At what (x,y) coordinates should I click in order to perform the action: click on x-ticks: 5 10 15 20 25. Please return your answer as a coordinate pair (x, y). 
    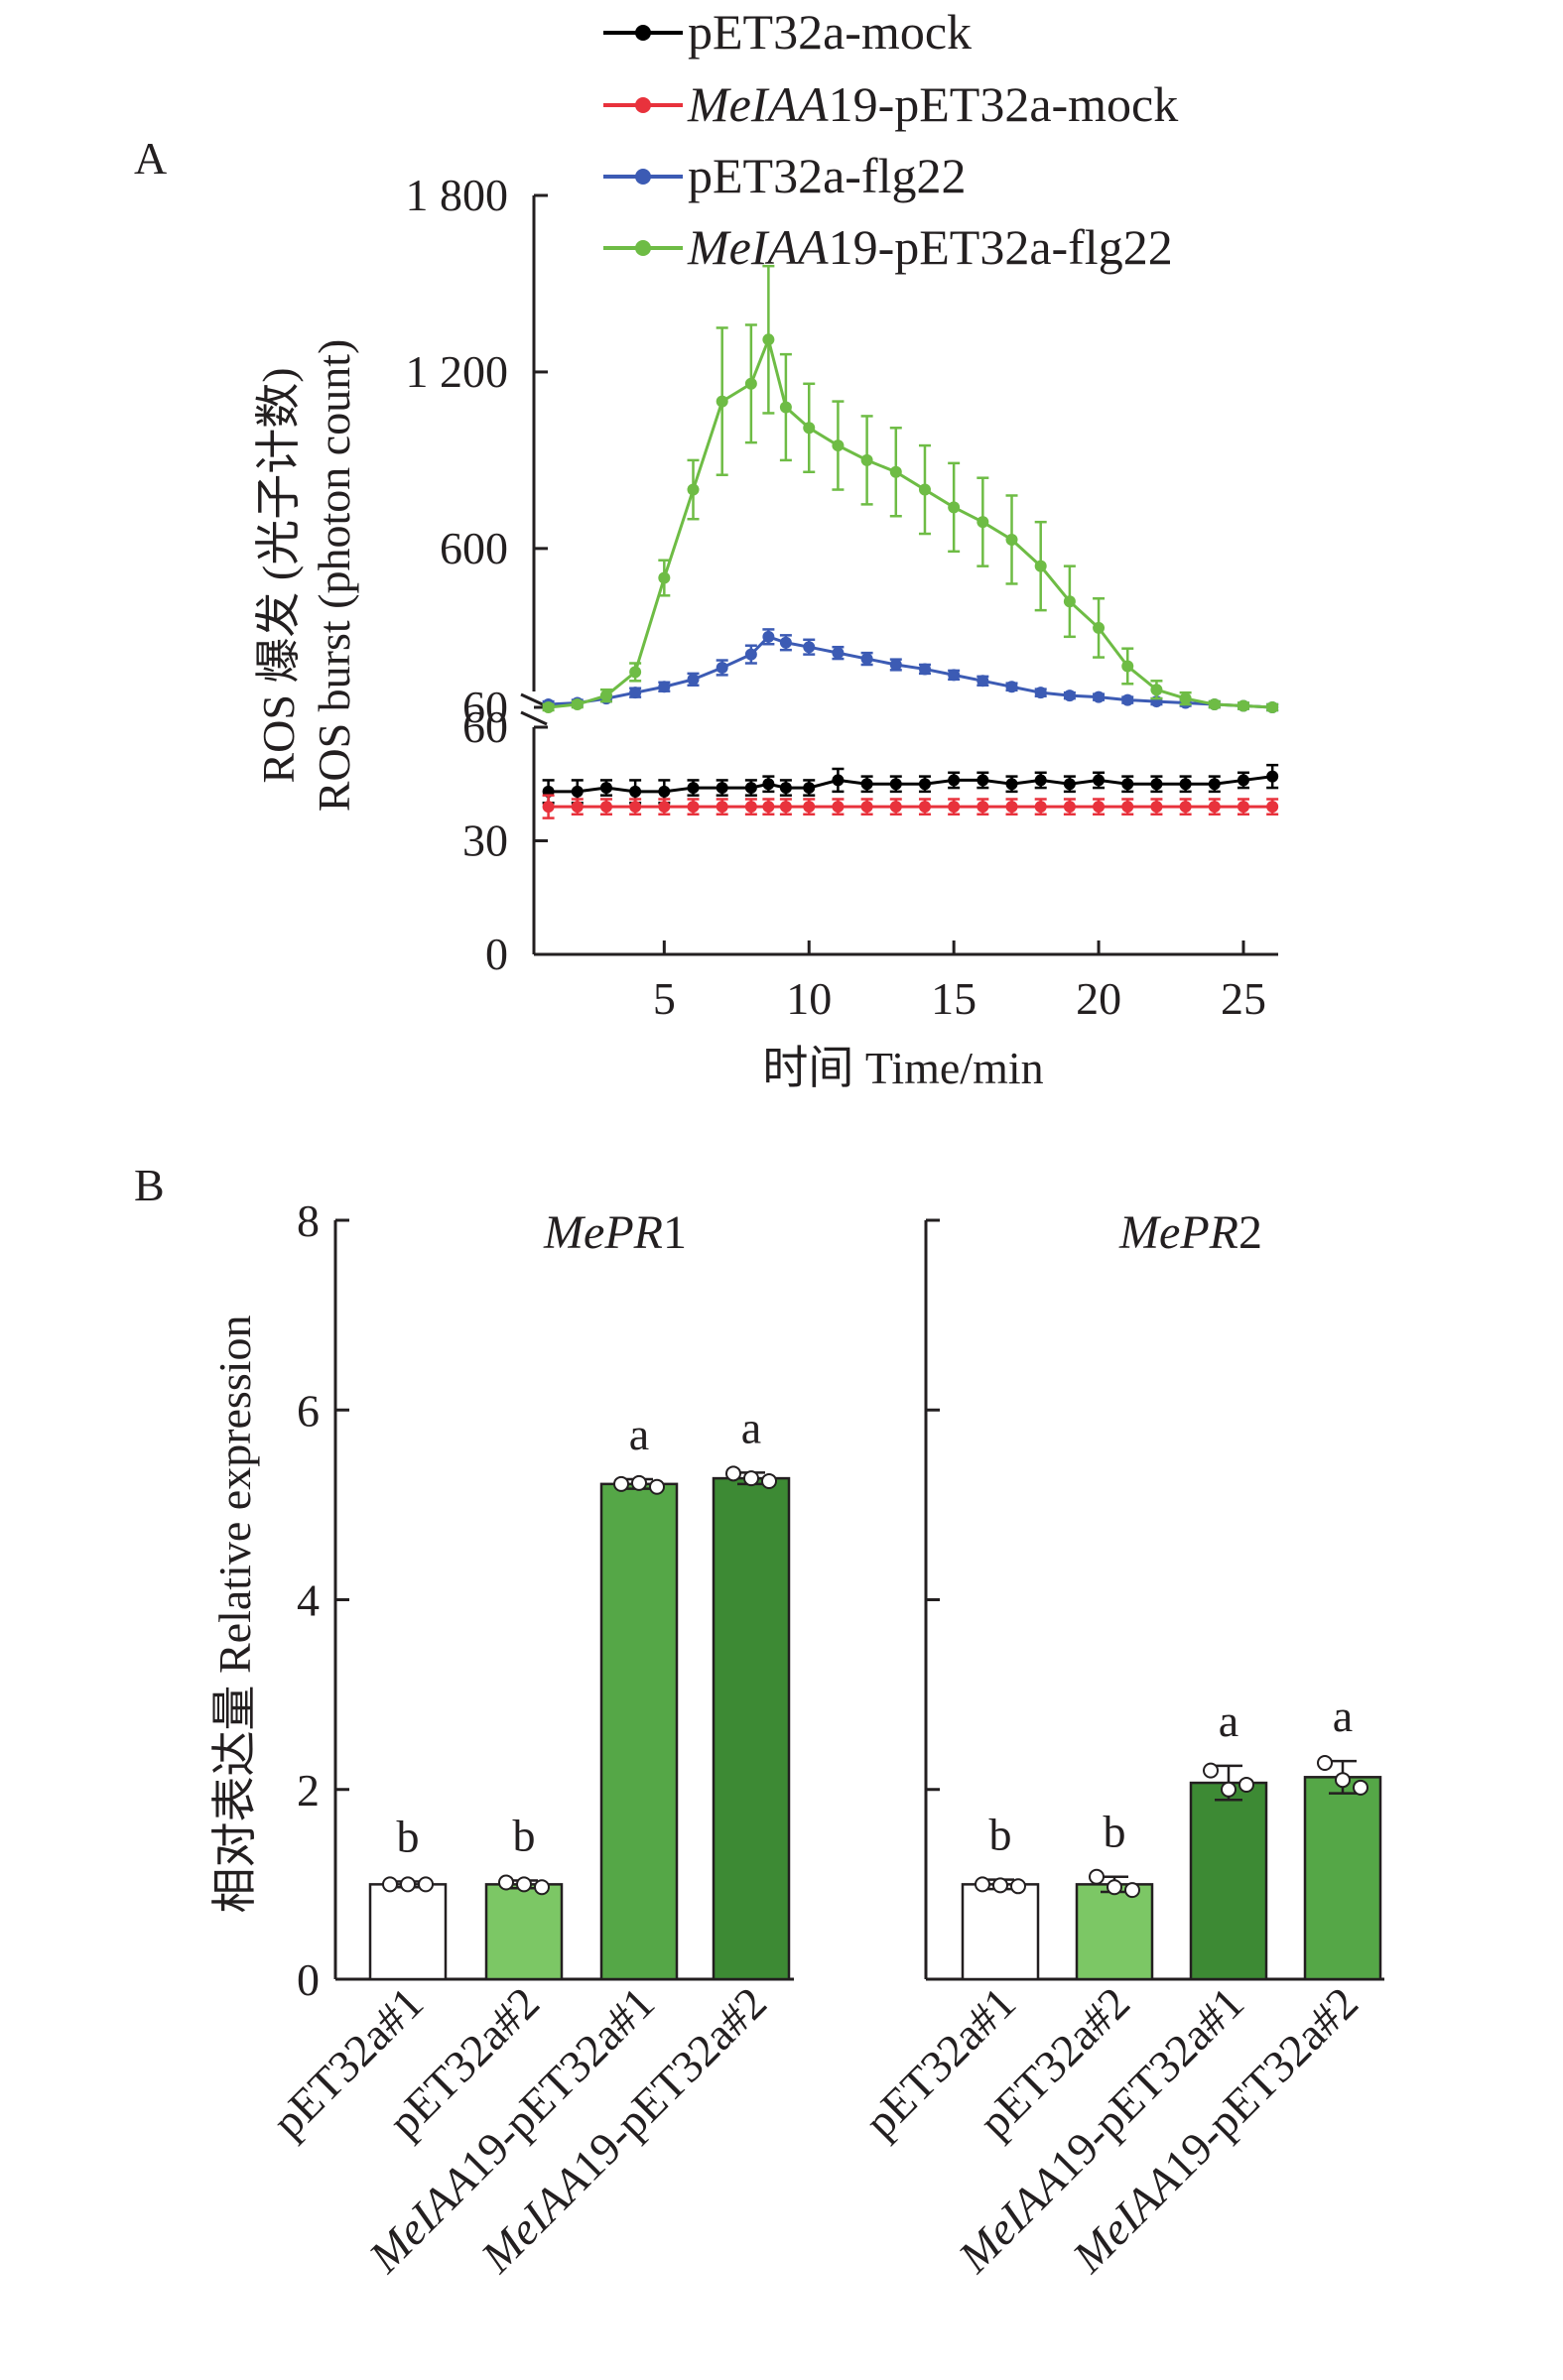
    Looking at the image, I should click on (959, 982).